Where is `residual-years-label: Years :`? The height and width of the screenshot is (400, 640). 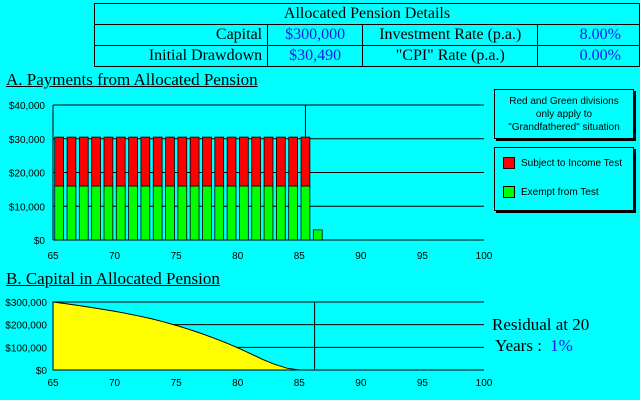 residual-years-label: Years : is located at coordinates (518, 345).